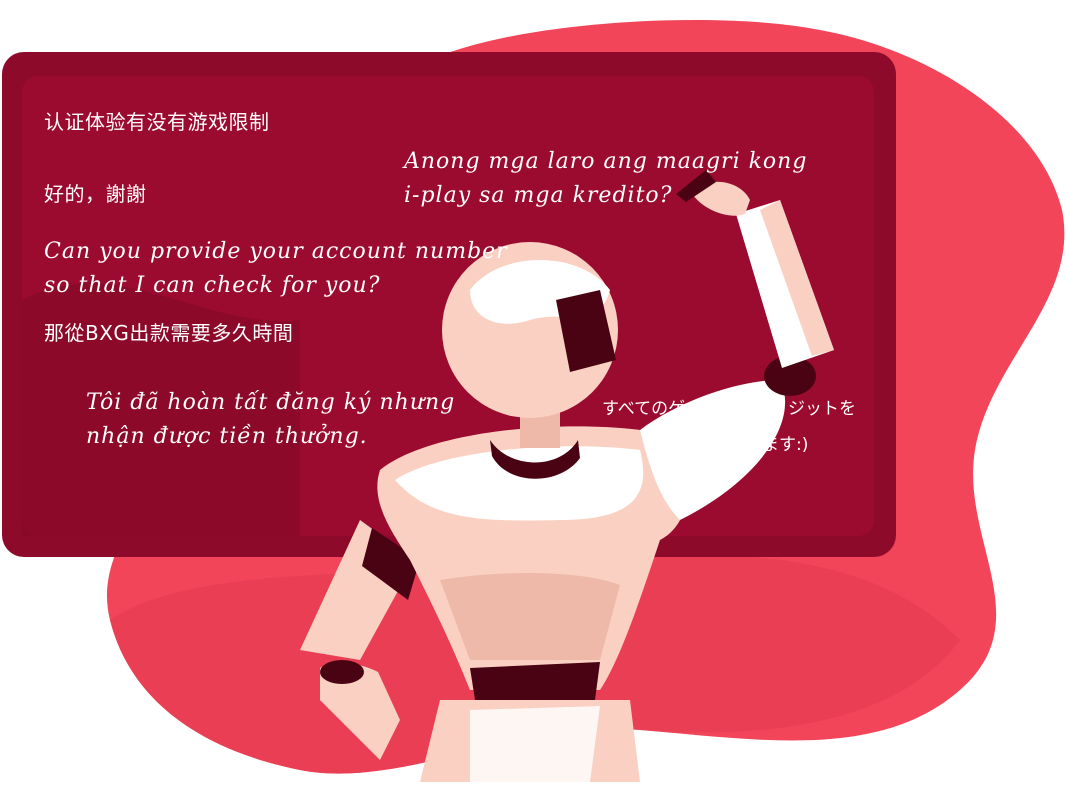 The height and width of the screenshot is (786, 1066). Describe the element at coordinates (95, 194) in the screenshot. I see `board-text-chinese-2: 好的，謝謝` at that location.